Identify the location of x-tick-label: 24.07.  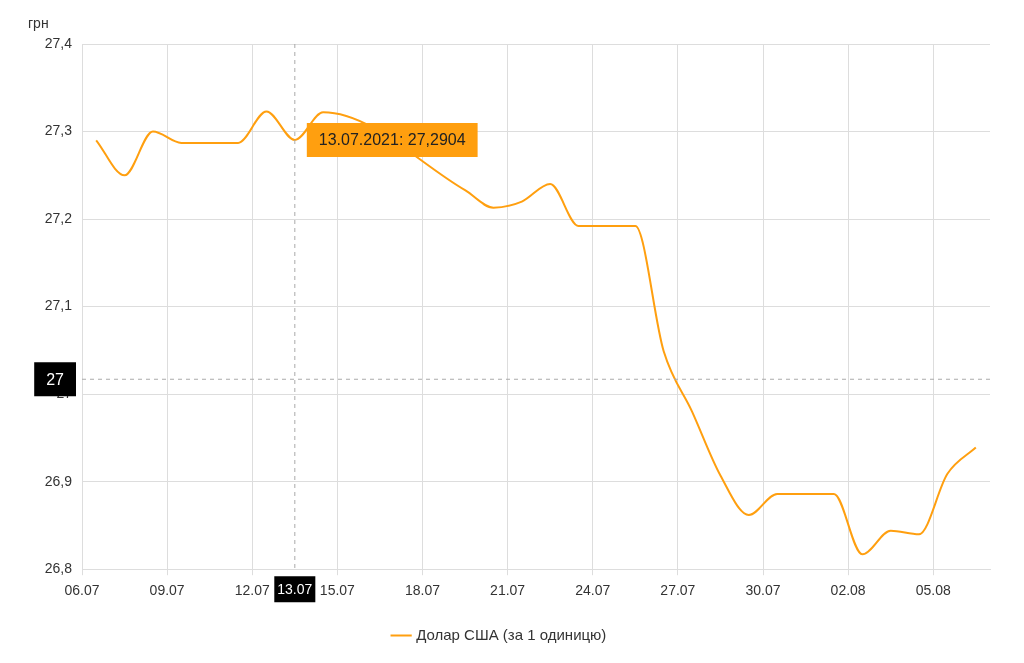
(593, 590).